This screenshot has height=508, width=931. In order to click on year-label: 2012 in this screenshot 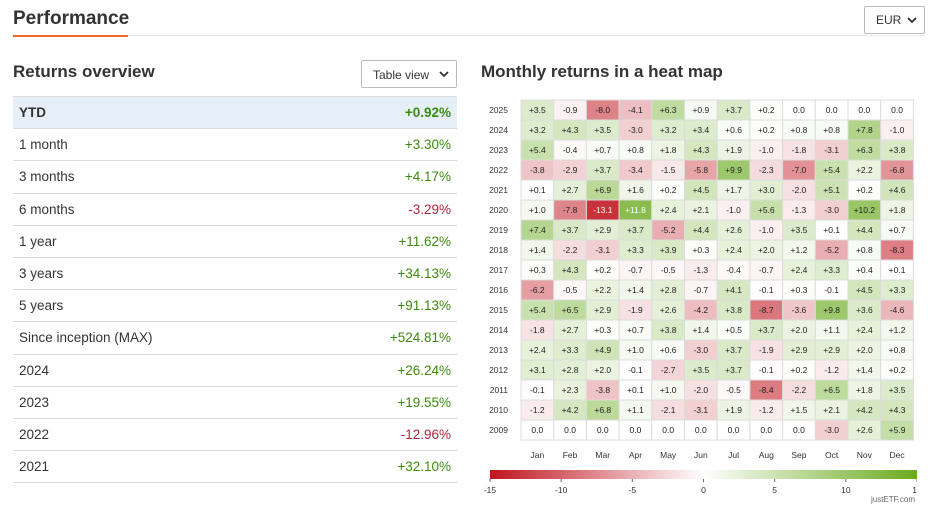, I will do `click(498, 370)`.